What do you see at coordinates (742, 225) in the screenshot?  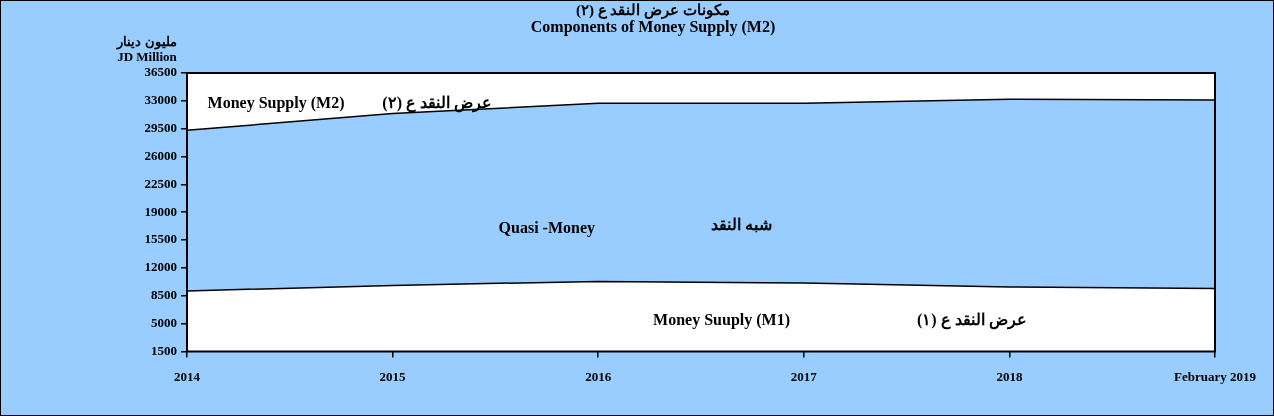 I see `annotation: شبه النقد` at bounding box center [742, 225].